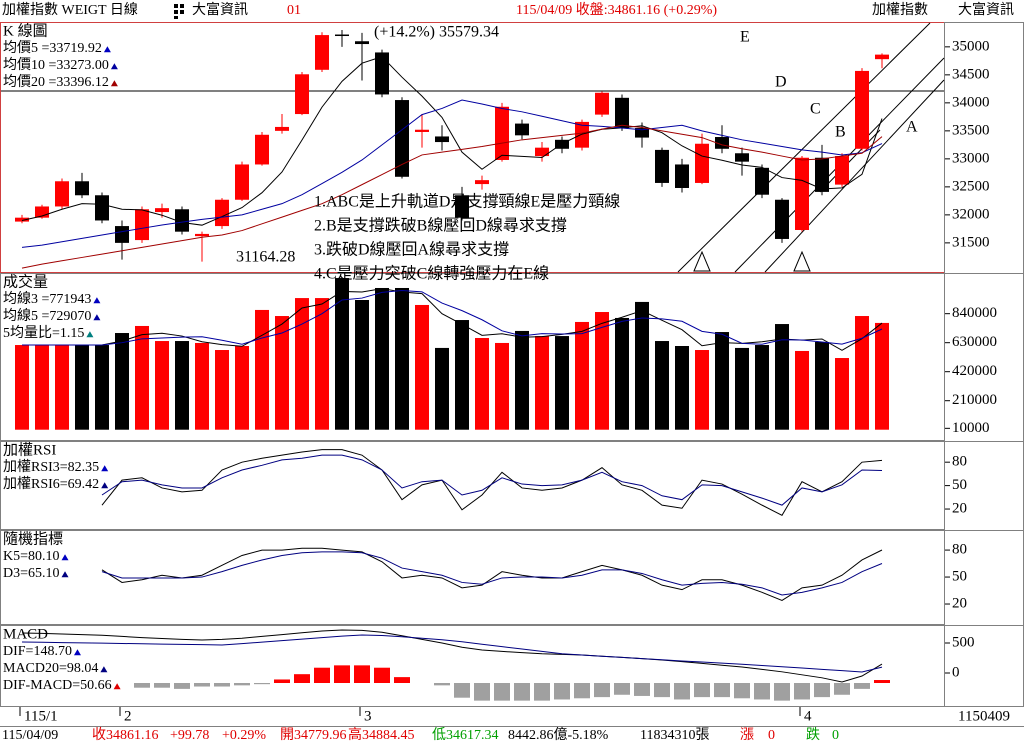 The height and width of the screenshot is (745, 1024). Describe the element at coordinates (971, 102) in the screenshot. I see `y-tick-label: 34000` at that location.